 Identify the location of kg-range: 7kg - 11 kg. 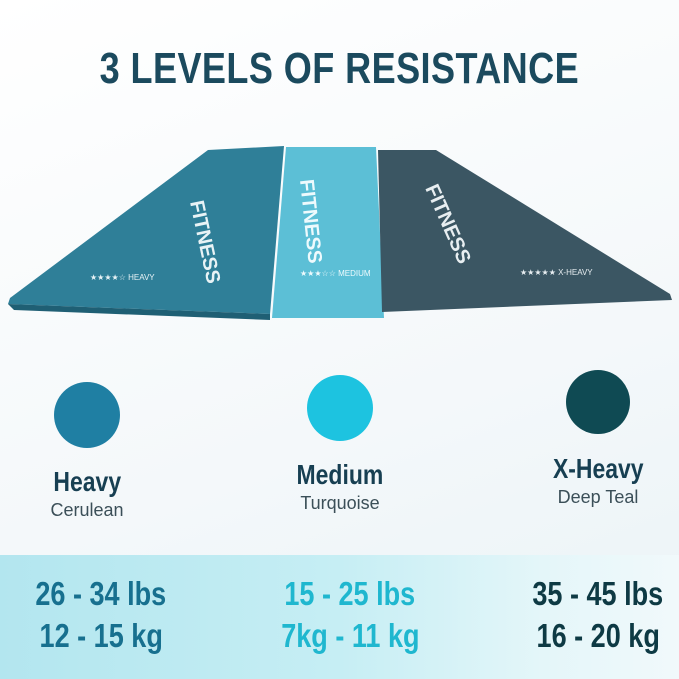
(350, 635).